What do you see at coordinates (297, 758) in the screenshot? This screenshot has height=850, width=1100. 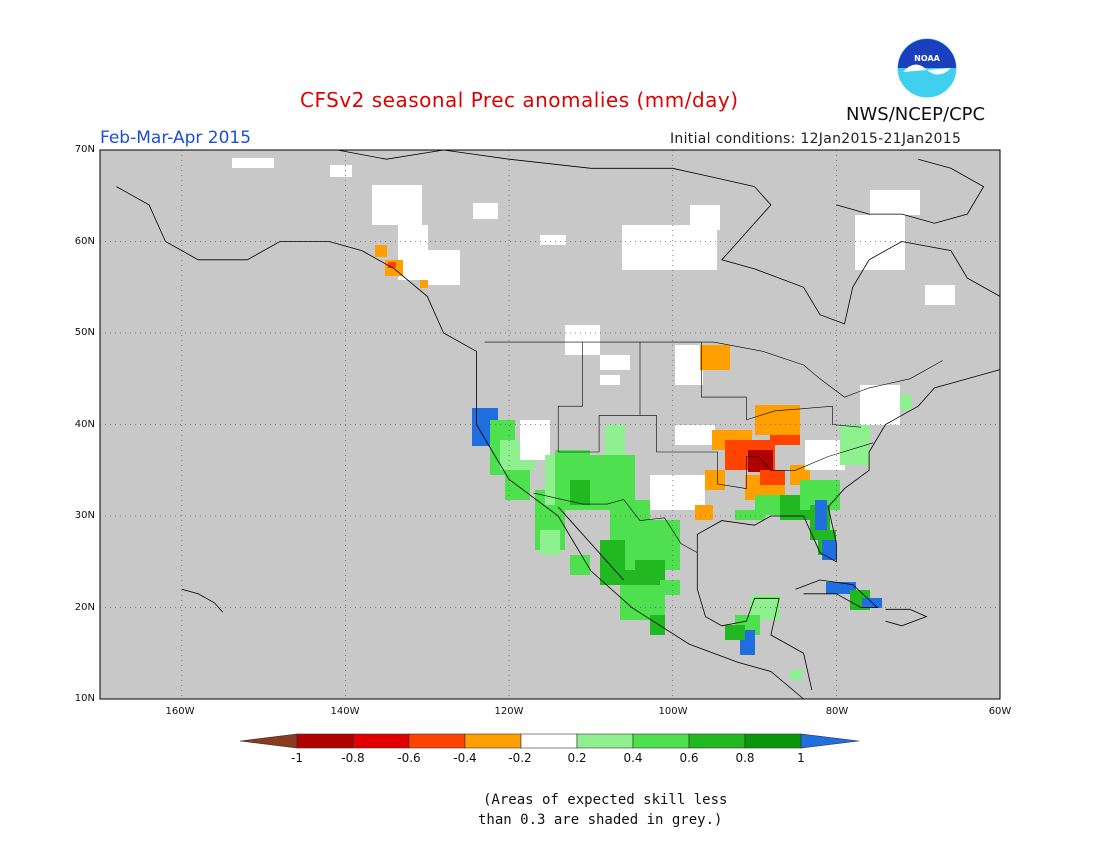 I see `colorbar-label: -1` at bounding box center [297, 758].